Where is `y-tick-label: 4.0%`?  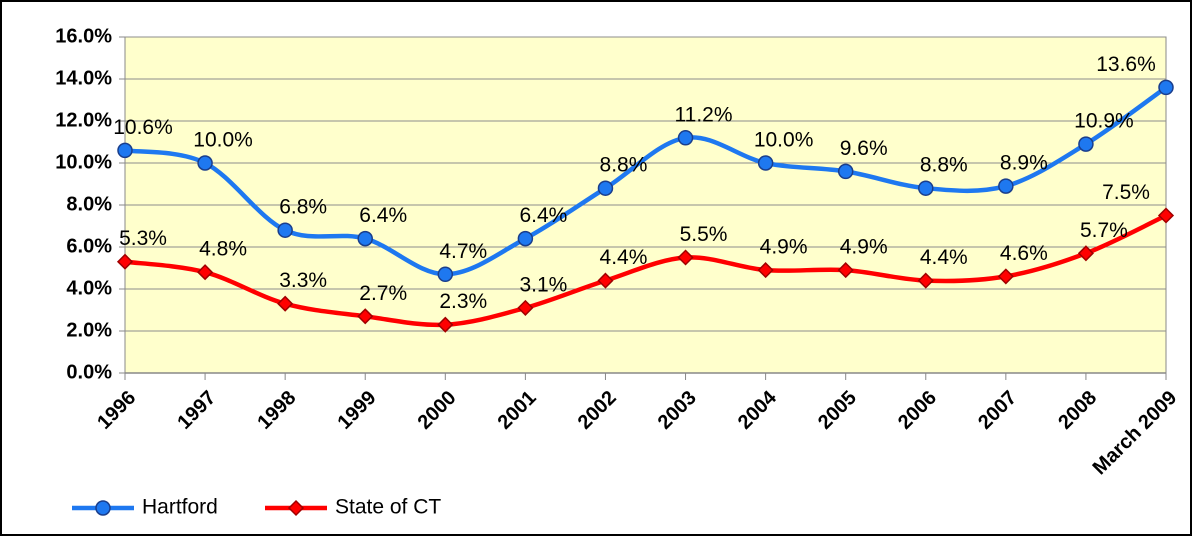
y-tick-label: 4.0% is located at coordinates (89, 288).